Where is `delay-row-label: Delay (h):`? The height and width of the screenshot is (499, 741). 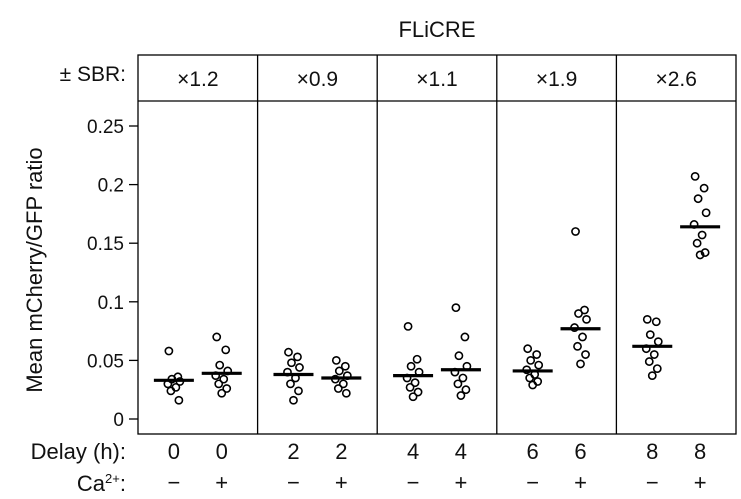
delay-row-label: Delay (h): is located at coordinates (78, 451).